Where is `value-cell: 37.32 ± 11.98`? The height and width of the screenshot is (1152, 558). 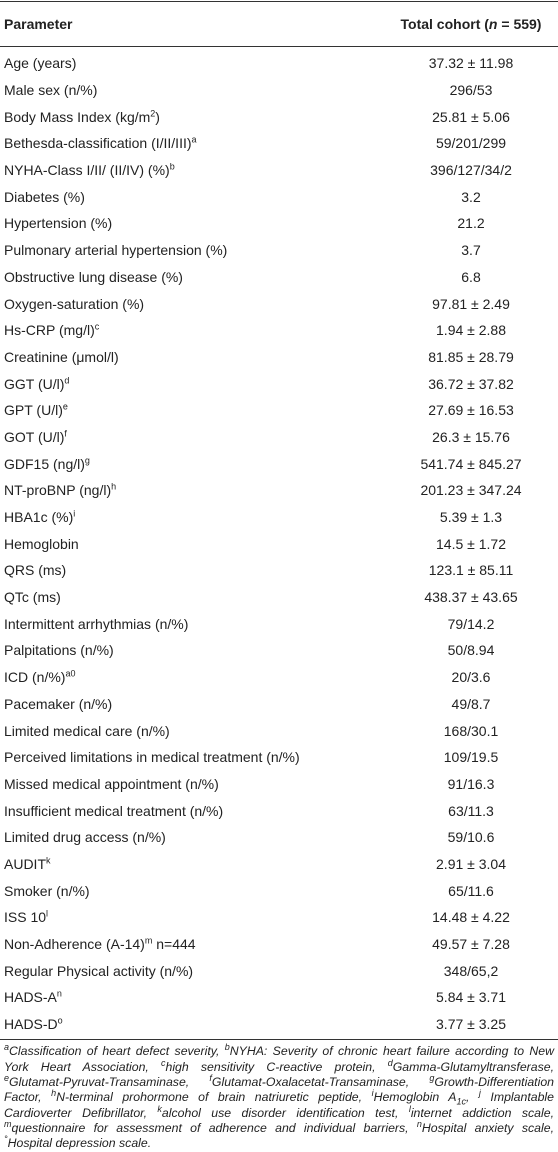
value-cell: 37.32 ± 11.98 is located at coordinates (471, 63).